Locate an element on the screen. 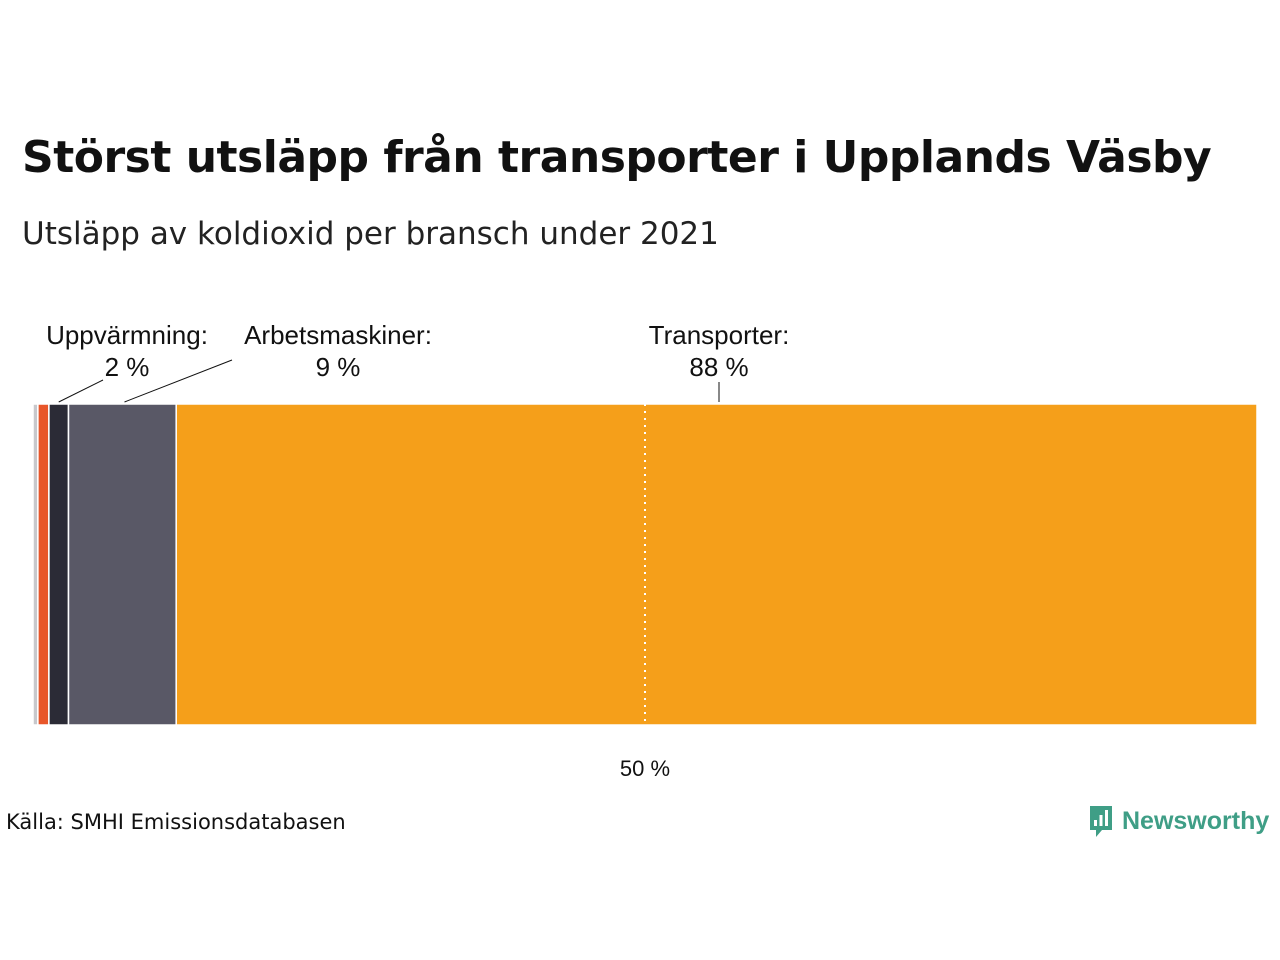  segment-label-transporter: Transporter: is located at coordinates (719, 335).